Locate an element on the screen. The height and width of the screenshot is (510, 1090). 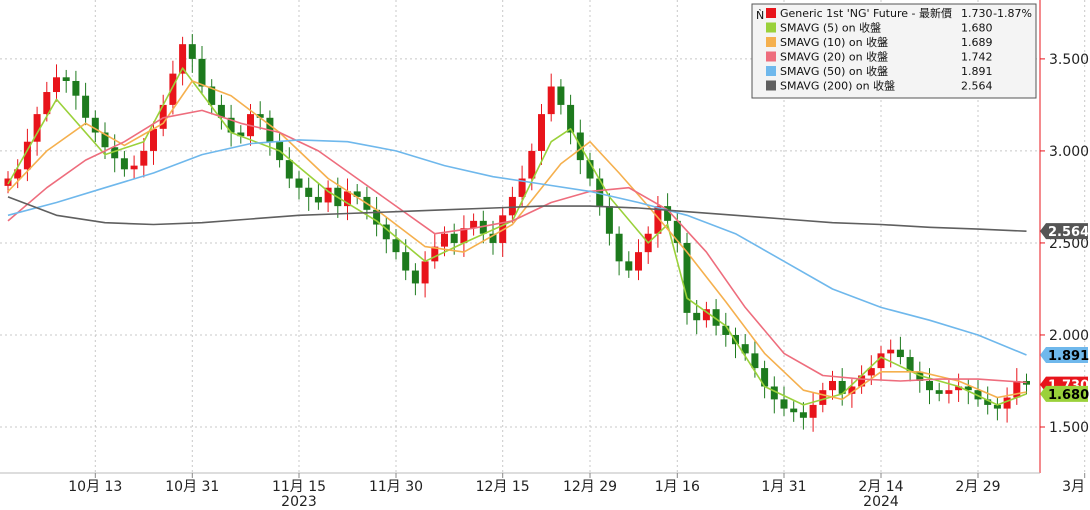
x-tick-label: 2月 29 is located at coordinates (977, 487).